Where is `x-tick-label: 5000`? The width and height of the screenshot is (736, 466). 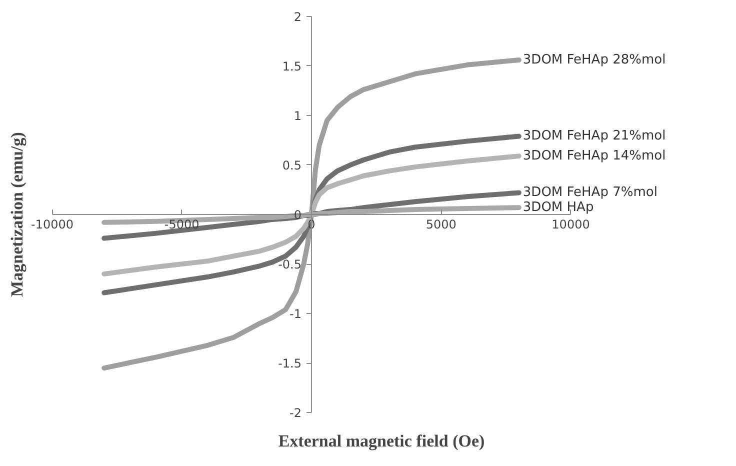 x-tick-label: 5000 is located at coordinates (441, 225).